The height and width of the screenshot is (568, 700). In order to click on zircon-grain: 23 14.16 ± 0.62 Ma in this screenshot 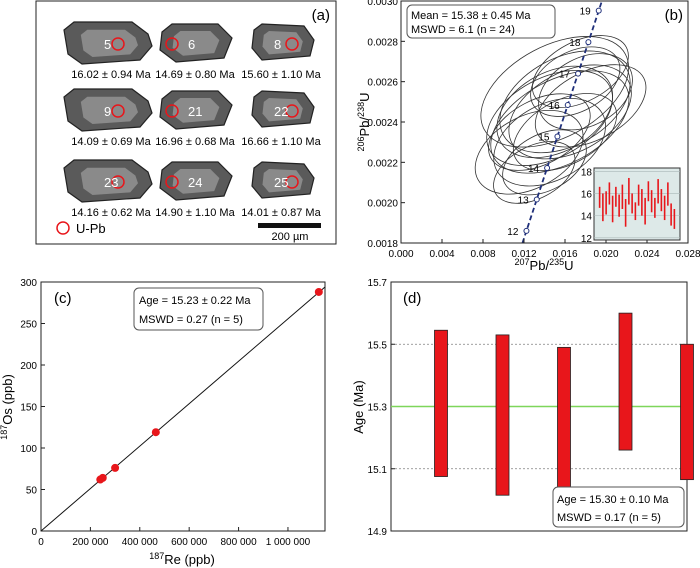, I will do `click(108, 189)`.